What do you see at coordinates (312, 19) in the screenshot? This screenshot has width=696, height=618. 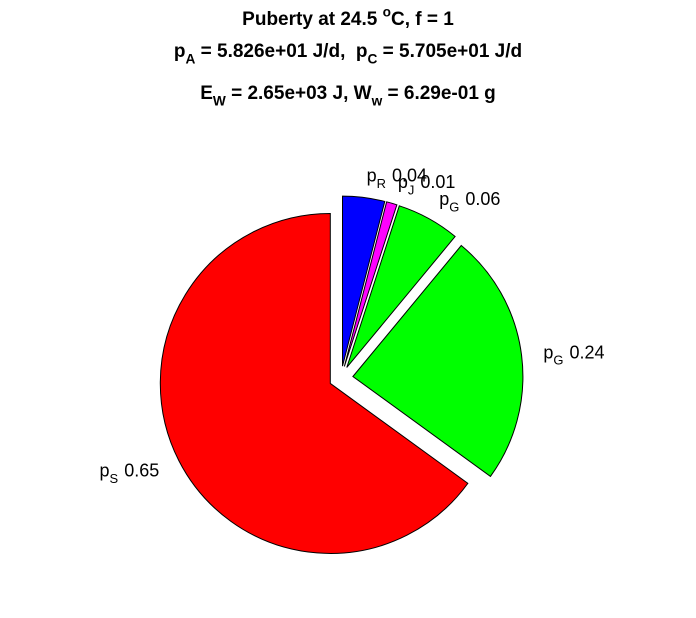 I see `text-run: Puberty at 24.5` at bounding box center [312, 19].